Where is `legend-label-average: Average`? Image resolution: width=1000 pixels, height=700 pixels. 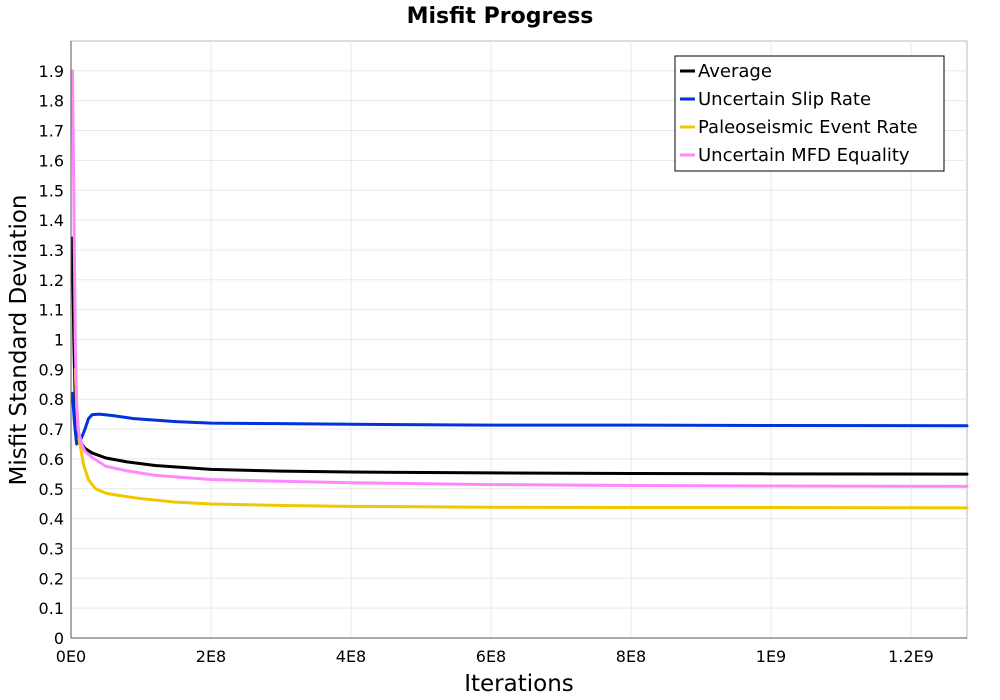
legend-label-average: Average is located at coordinates (735, 71).